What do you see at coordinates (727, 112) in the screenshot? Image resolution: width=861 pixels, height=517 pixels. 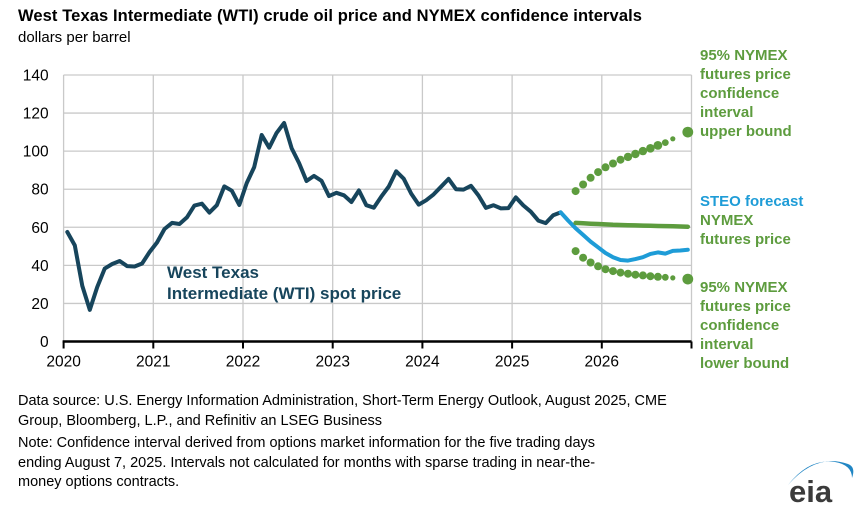 I see `upper-bound-line-4: interval` at bounding box center [727, 112].